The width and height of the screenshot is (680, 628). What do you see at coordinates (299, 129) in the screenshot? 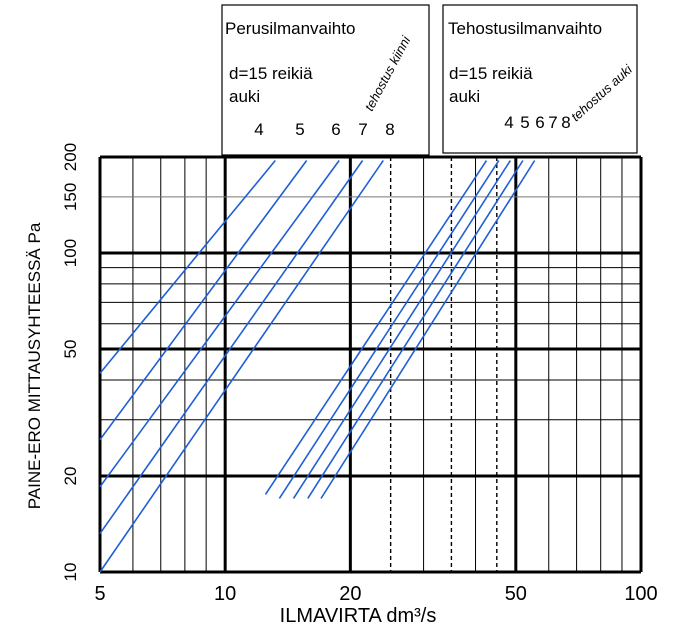
I see `basic-curve-label-5: 5` at bounding box center [299, 129].